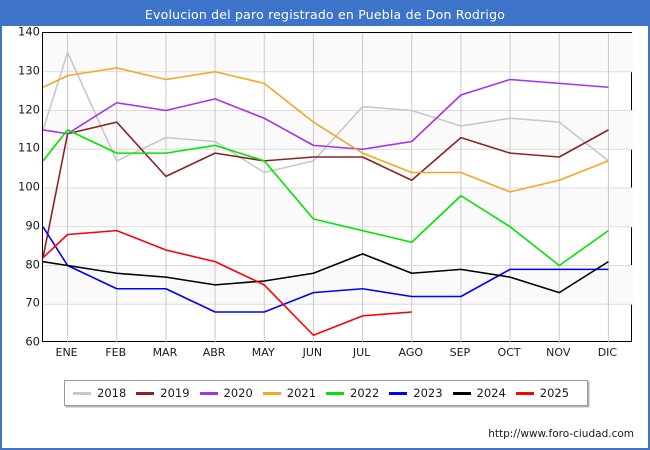 This screenshot has width=650, height=450. I want to click on legend-label: 2024, so click(491, 393).